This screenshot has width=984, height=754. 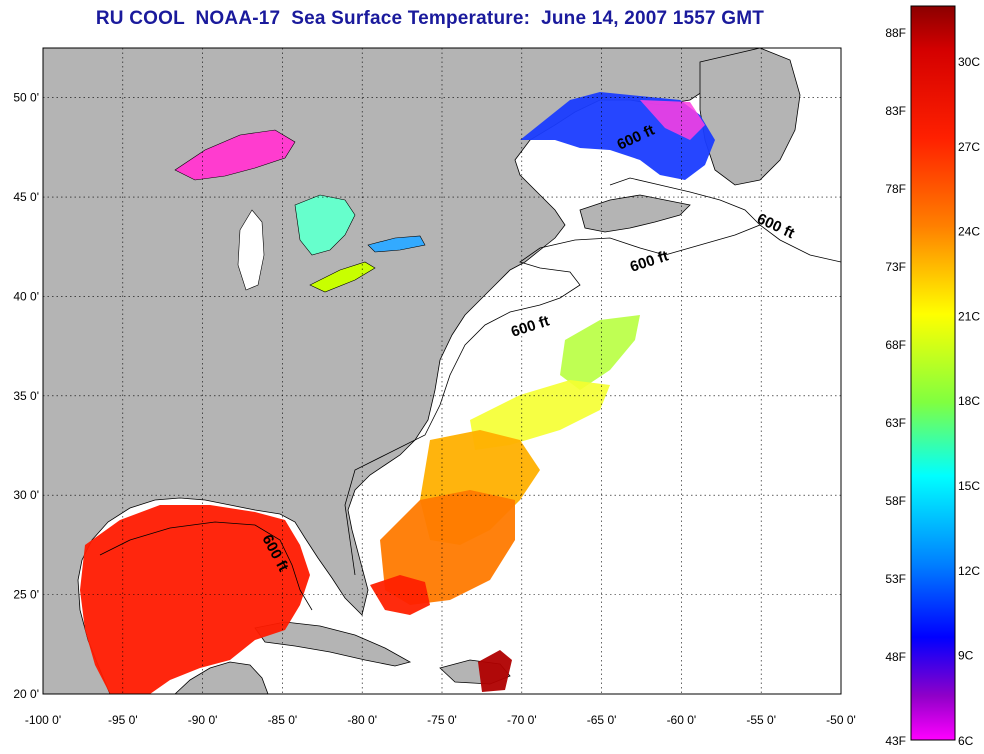 I want to click on longitude-tick-label: -65 0', so click(x=602, y=720).